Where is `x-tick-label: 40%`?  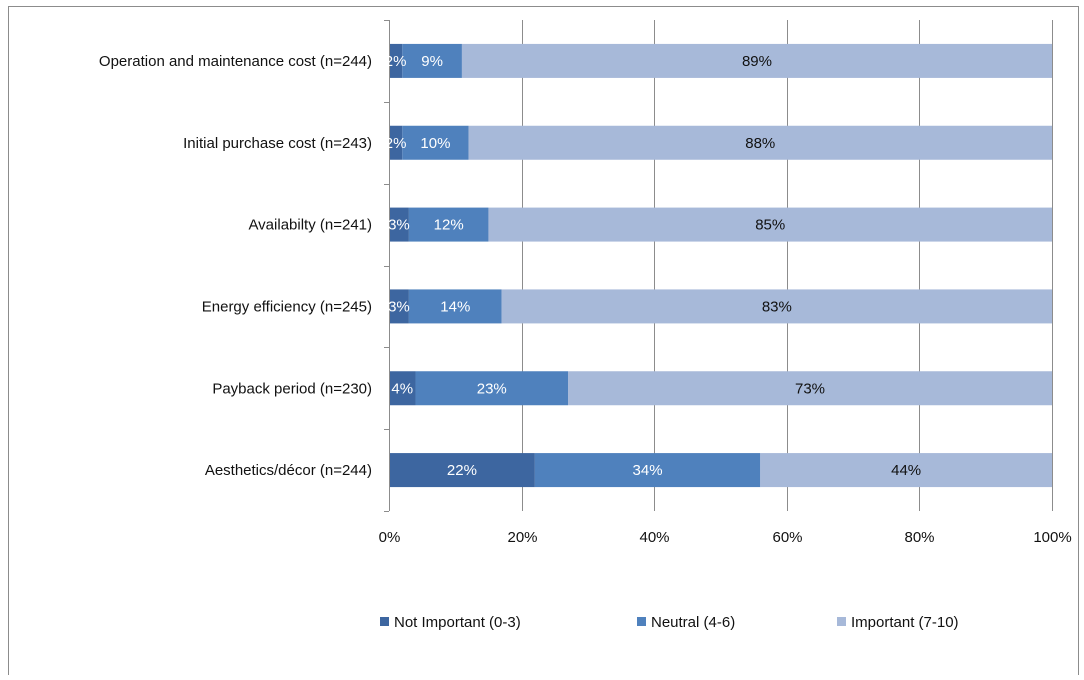
x-tick-label: 40% is located at coordinates (654, 537).